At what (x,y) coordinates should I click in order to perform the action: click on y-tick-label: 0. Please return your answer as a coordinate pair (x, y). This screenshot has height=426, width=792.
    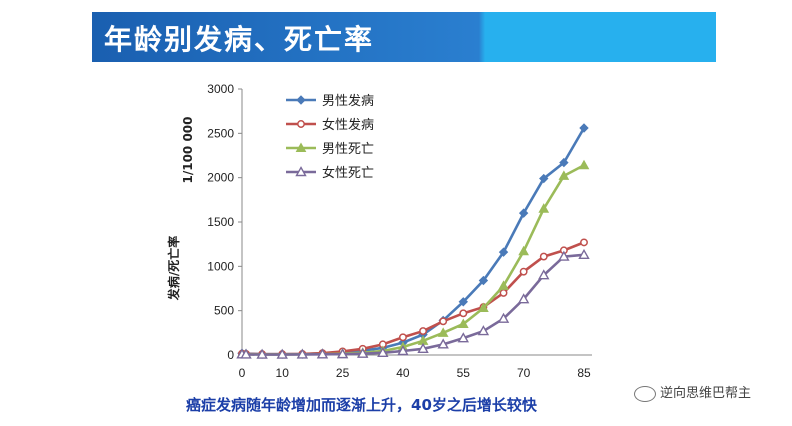
    Looking at the image, I should click on (230, 355).